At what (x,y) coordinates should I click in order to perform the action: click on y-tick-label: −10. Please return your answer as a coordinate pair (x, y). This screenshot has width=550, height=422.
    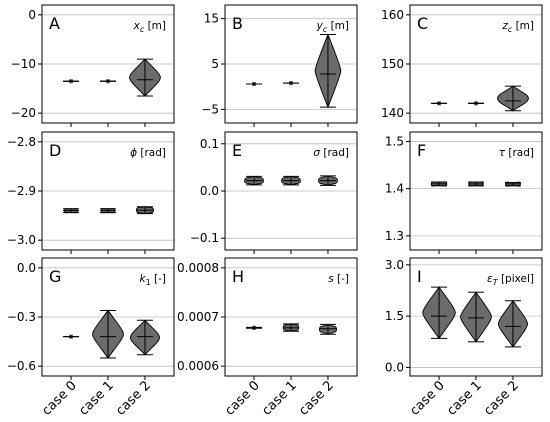
    Looking at the image, I should click on (23, 64).